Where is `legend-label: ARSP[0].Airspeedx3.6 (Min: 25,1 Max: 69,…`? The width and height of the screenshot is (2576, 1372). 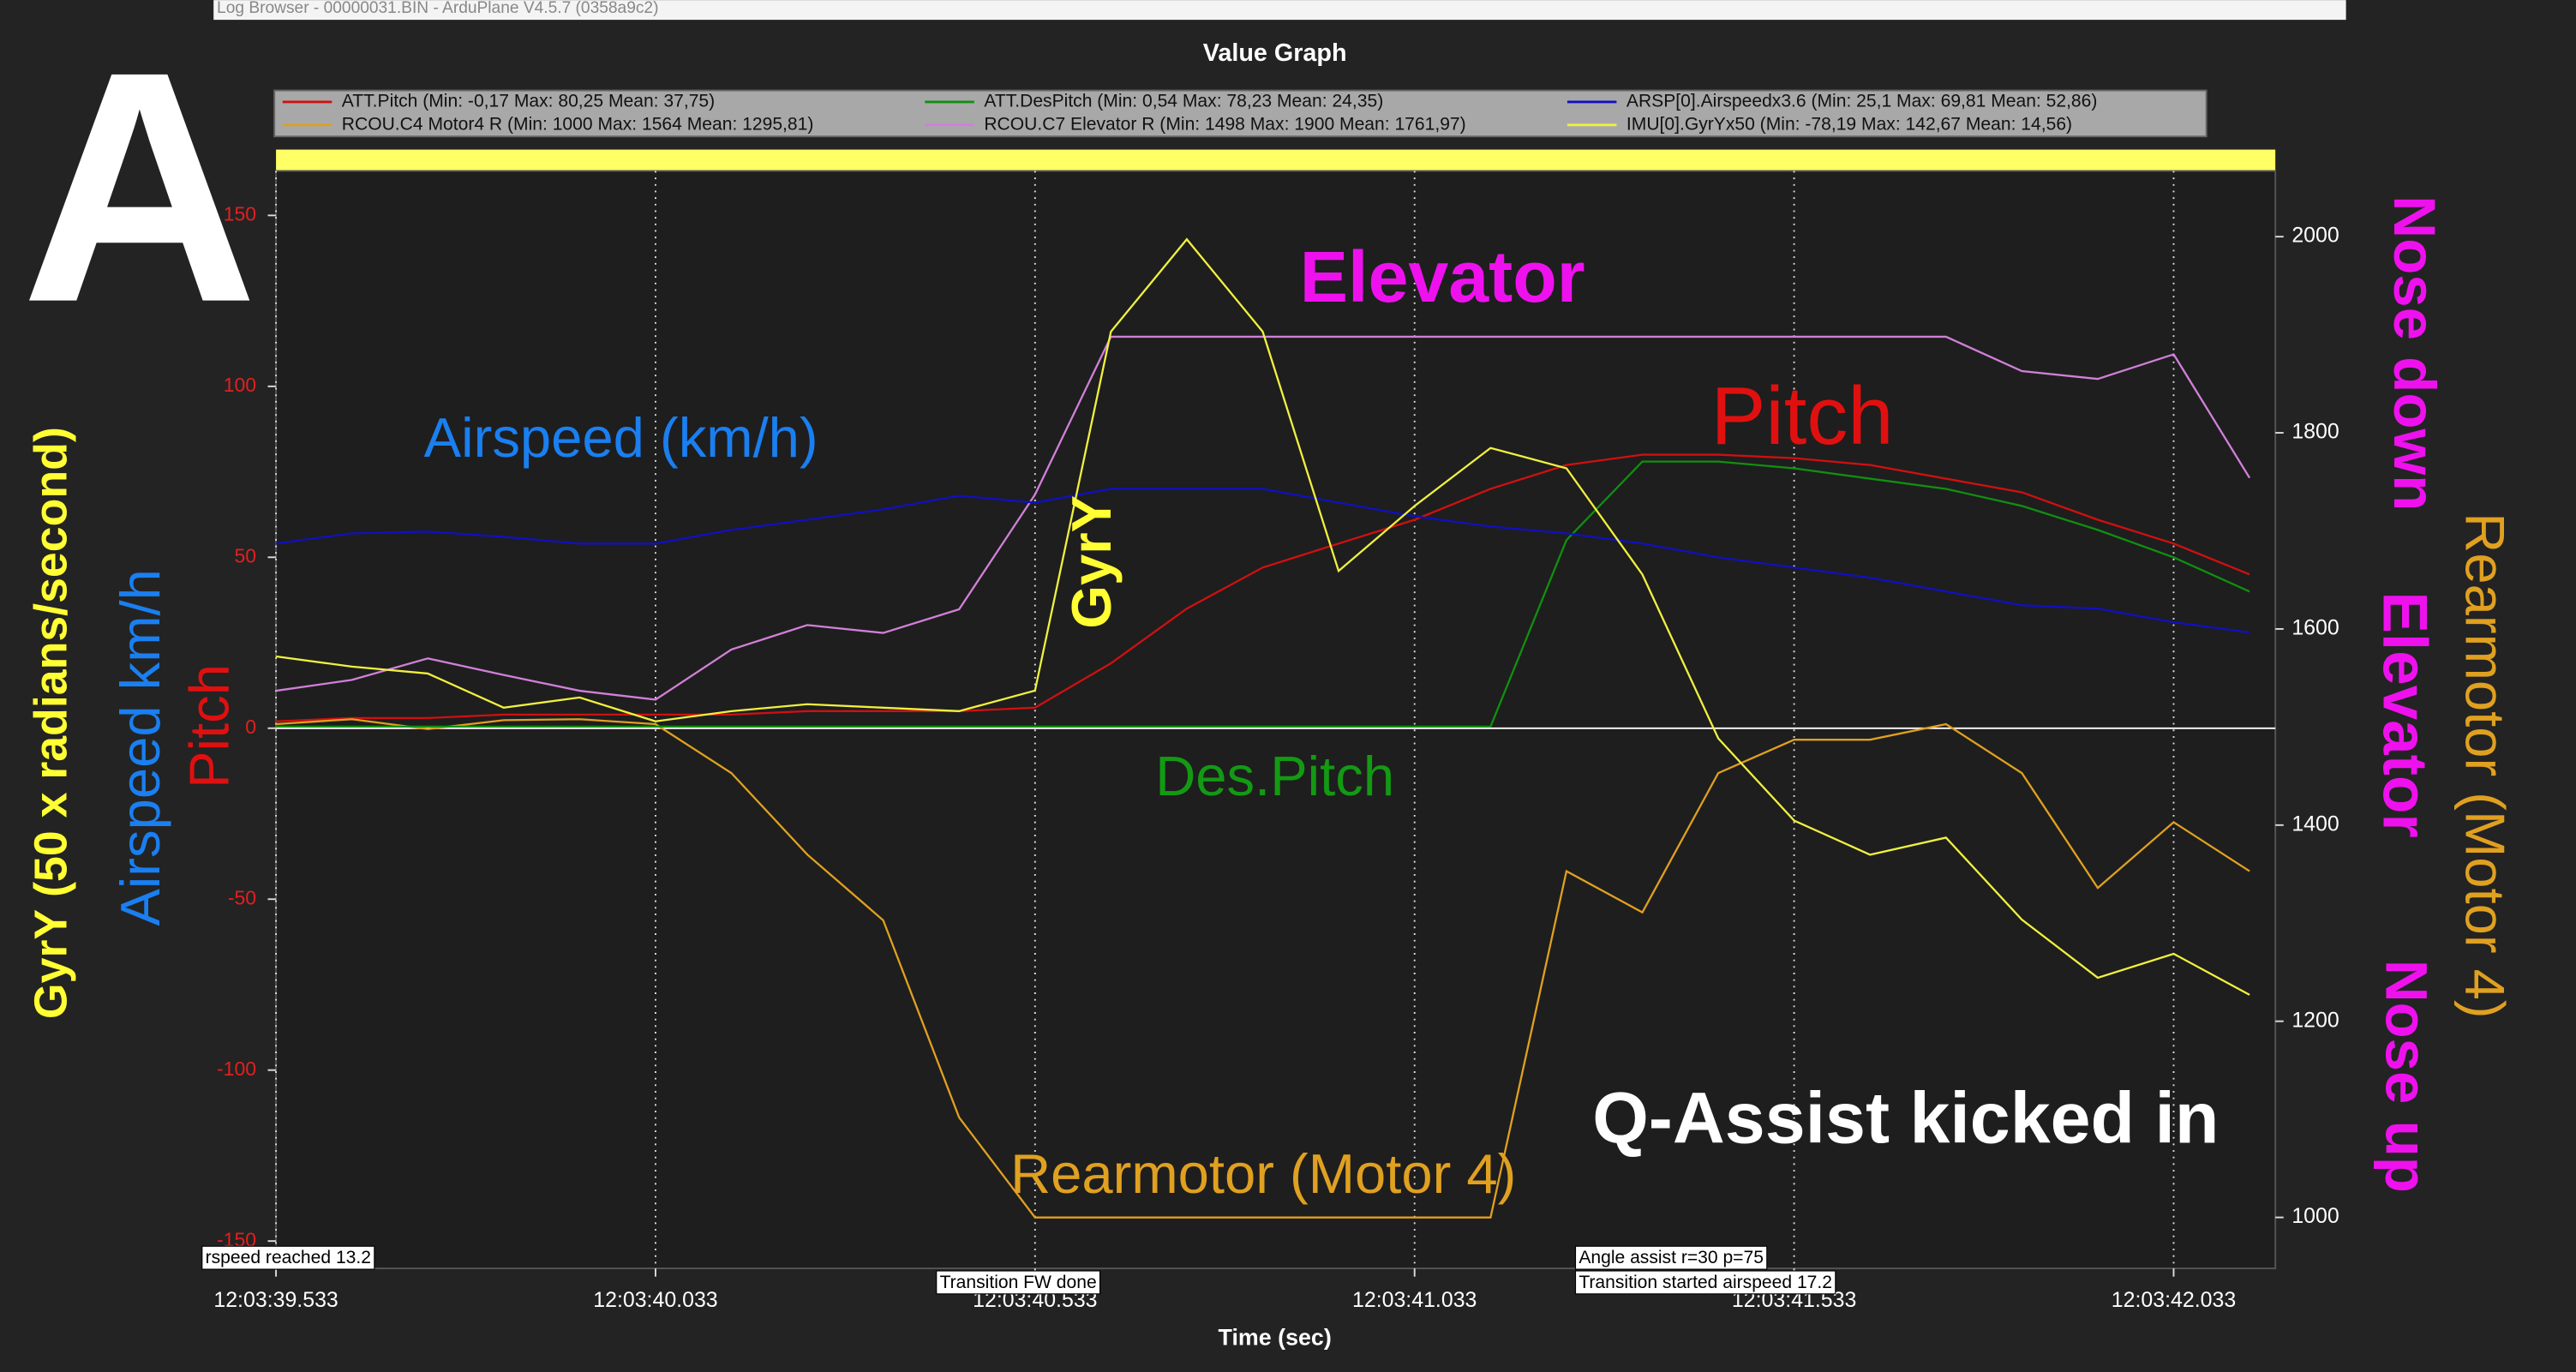
legend-label: ARSP[0].Airspeedx3.6 (Min: 25,1 Max: 69,… is located at coordinates (1862, 102).